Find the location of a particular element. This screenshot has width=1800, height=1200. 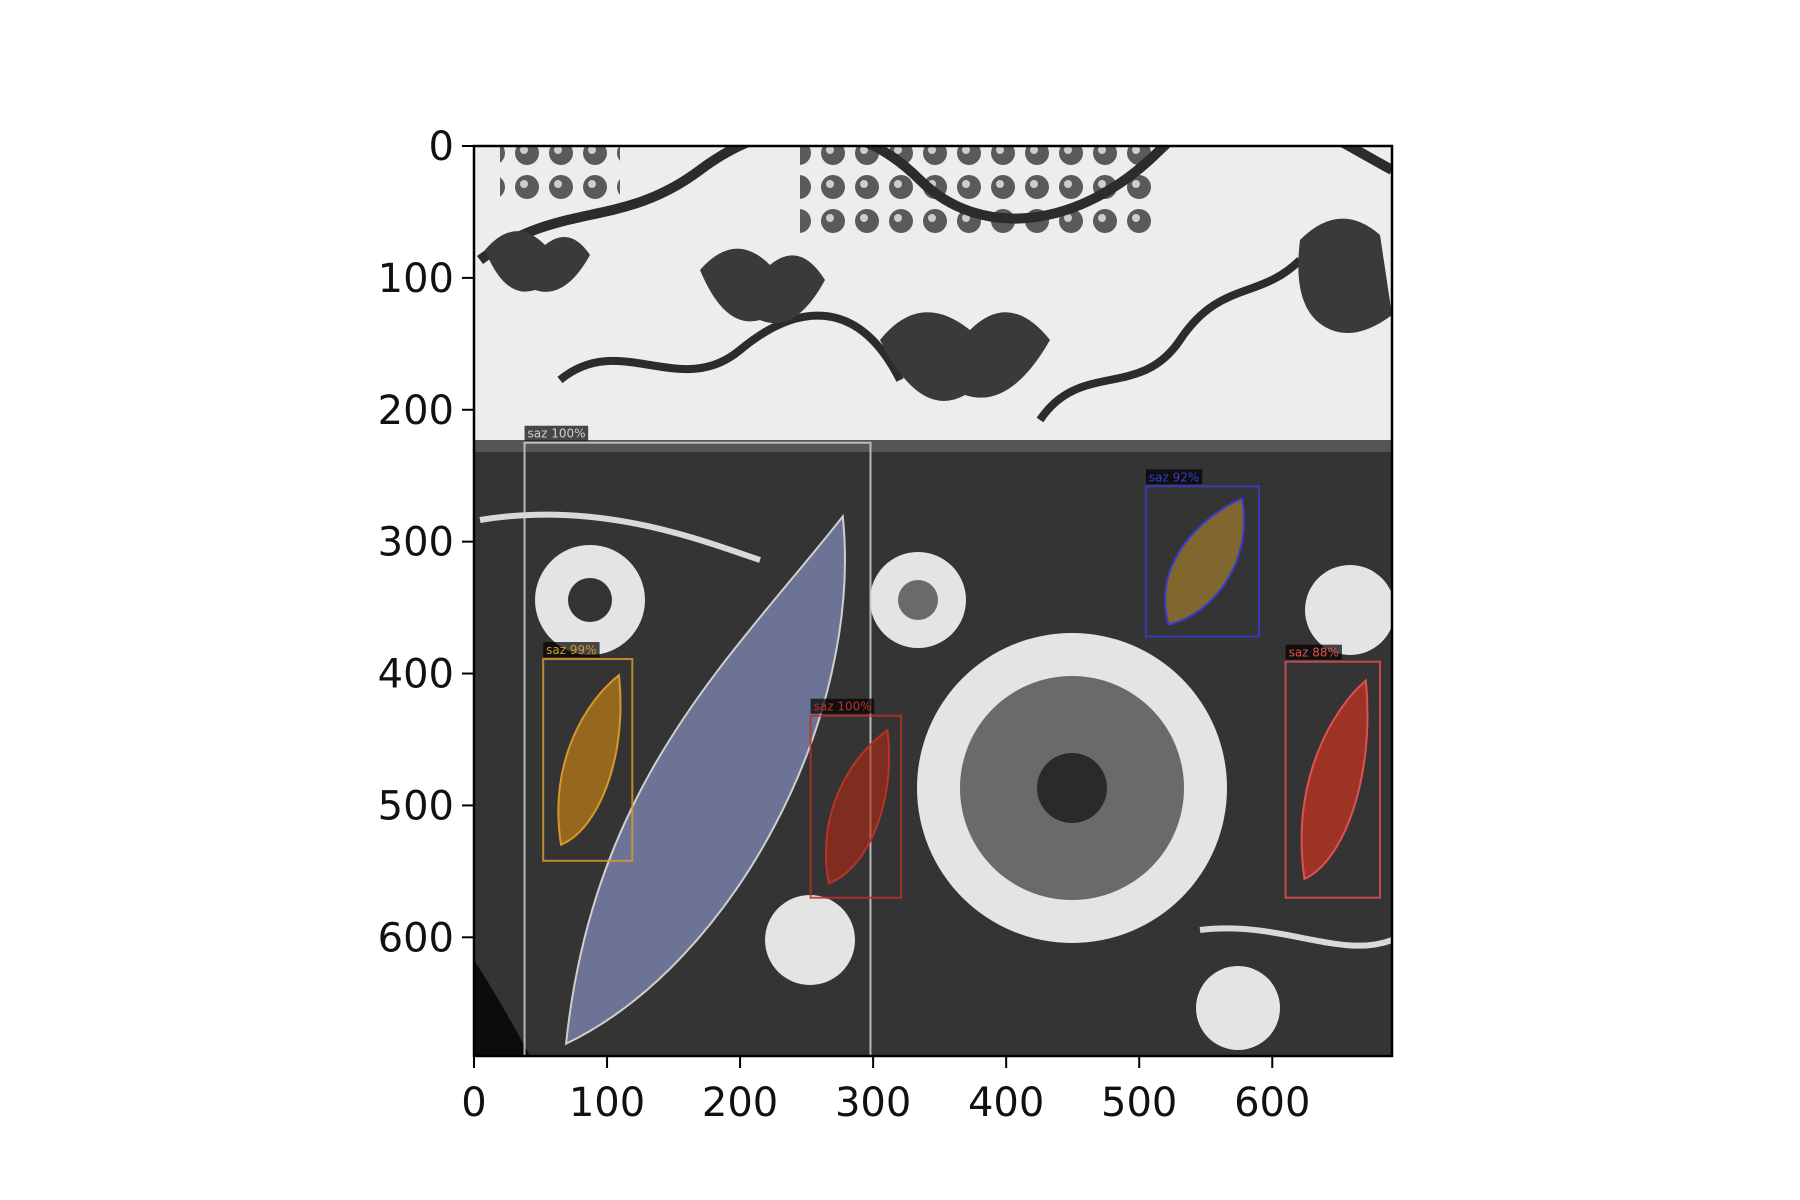

y-tick-label: 200 is located at coordinates (416, 411).